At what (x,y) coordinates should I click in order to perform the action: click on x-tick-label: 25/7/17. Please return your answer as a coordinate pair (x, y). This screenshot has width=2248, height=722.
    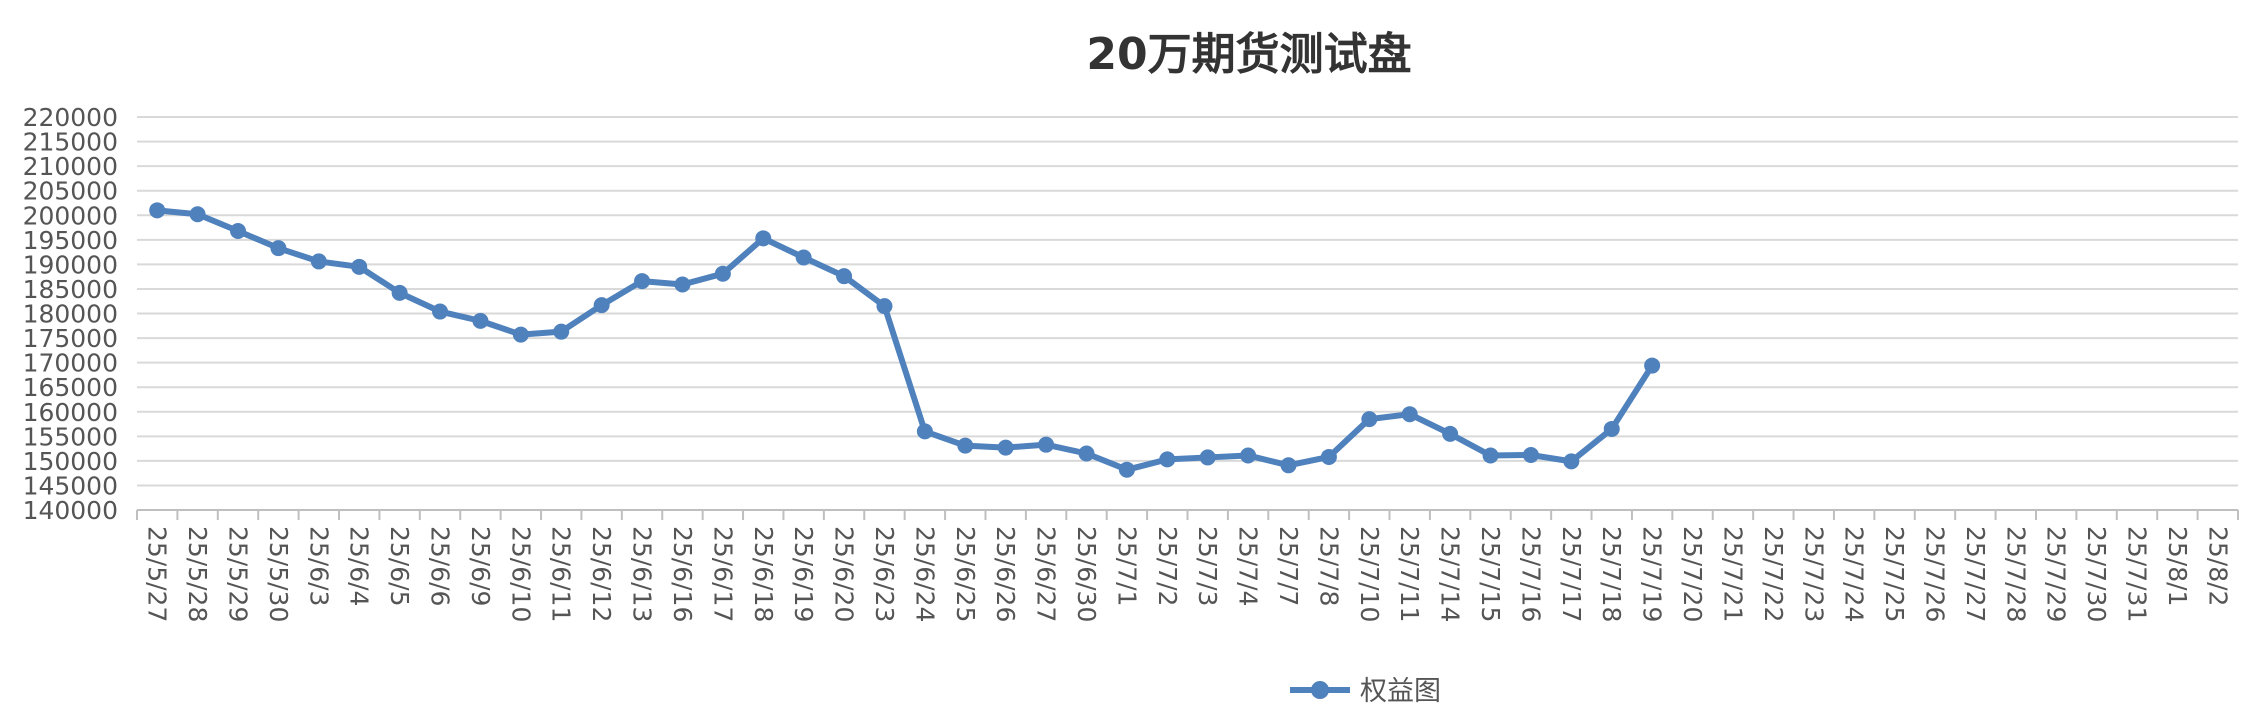
    Looking at the image, I should click on (1571, 574).